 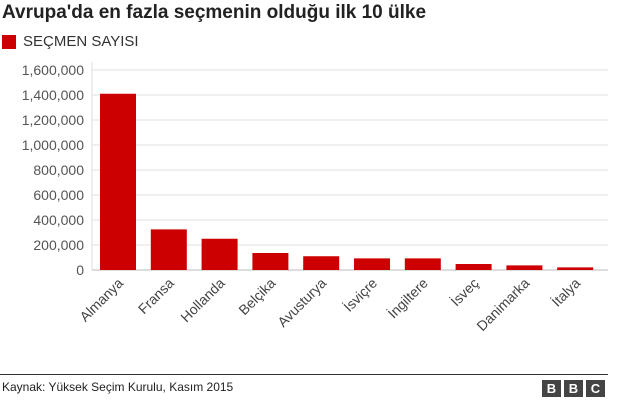 What do you see at coordinates (9, 41) in the screenshot?
I see `legend-swatch` at bounding box center [9, 41].